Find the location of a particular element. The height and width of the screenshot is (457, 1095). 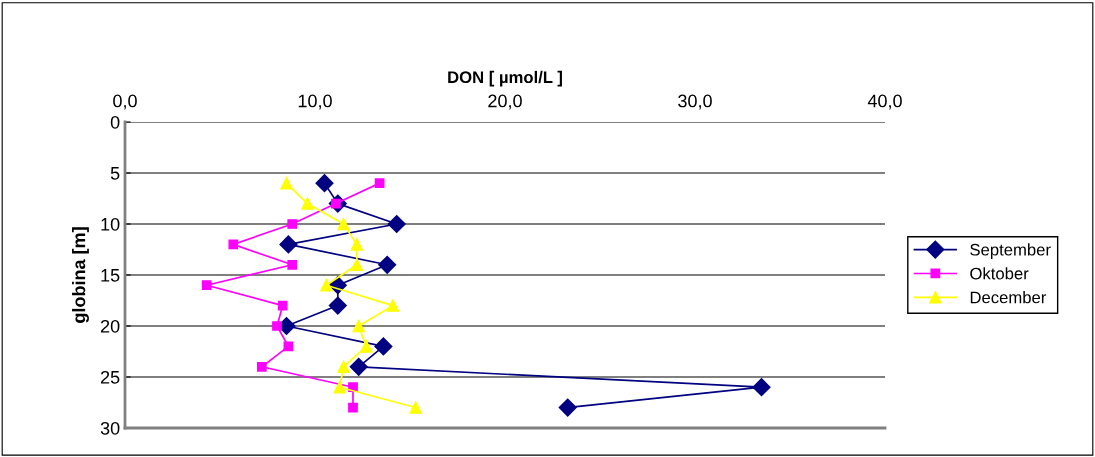

y-tick-label: 10 is located at coordinates (110, 224).